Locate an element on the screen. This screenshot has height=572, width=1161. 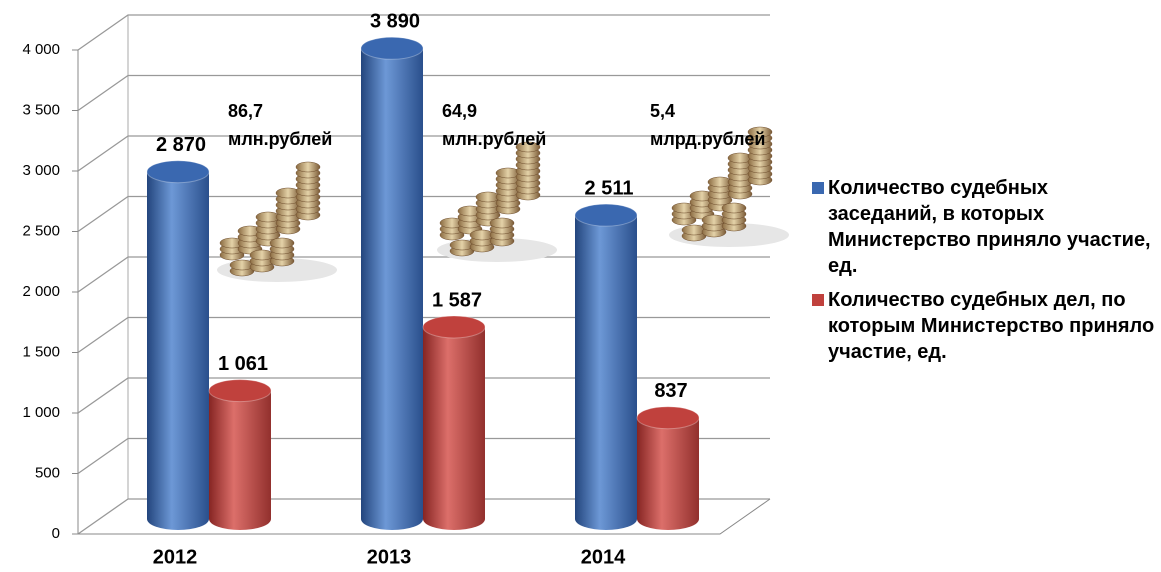
y-tick-label: 0 is located at coordinates (56, 533).